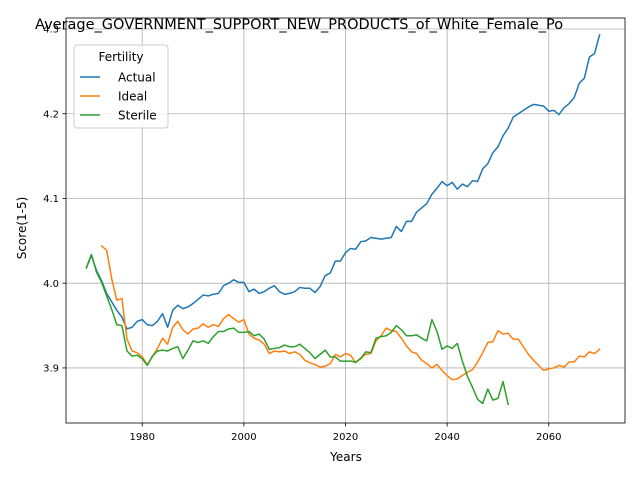 The width and height of the screenshot is (640, 484). I want to click on y-axis-label: Score(1-5), so click(22, 228).